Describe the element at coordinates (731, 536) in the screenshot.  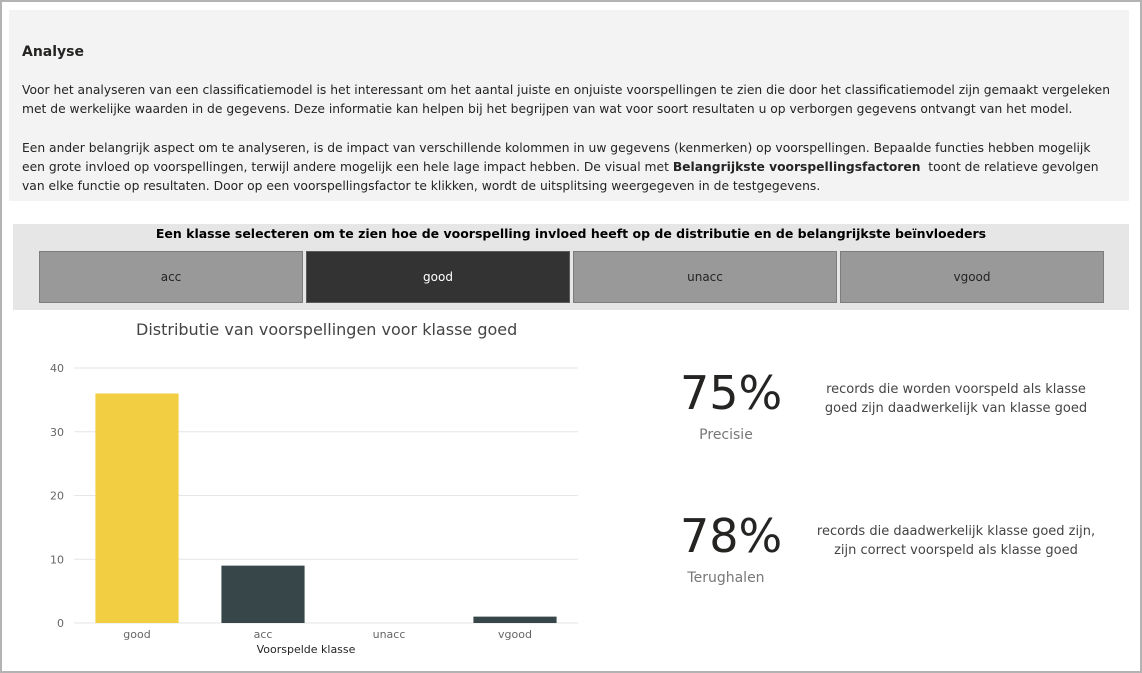
I see `recall-value: 78%` at that location.